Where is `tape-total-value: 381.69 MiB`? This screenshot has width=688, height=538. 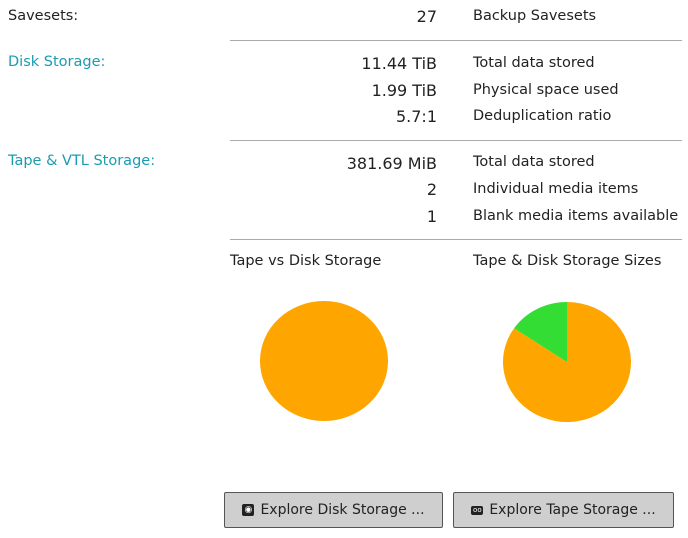
tape-total-value: 381.69 MiB is located at coordinates (391, 163).